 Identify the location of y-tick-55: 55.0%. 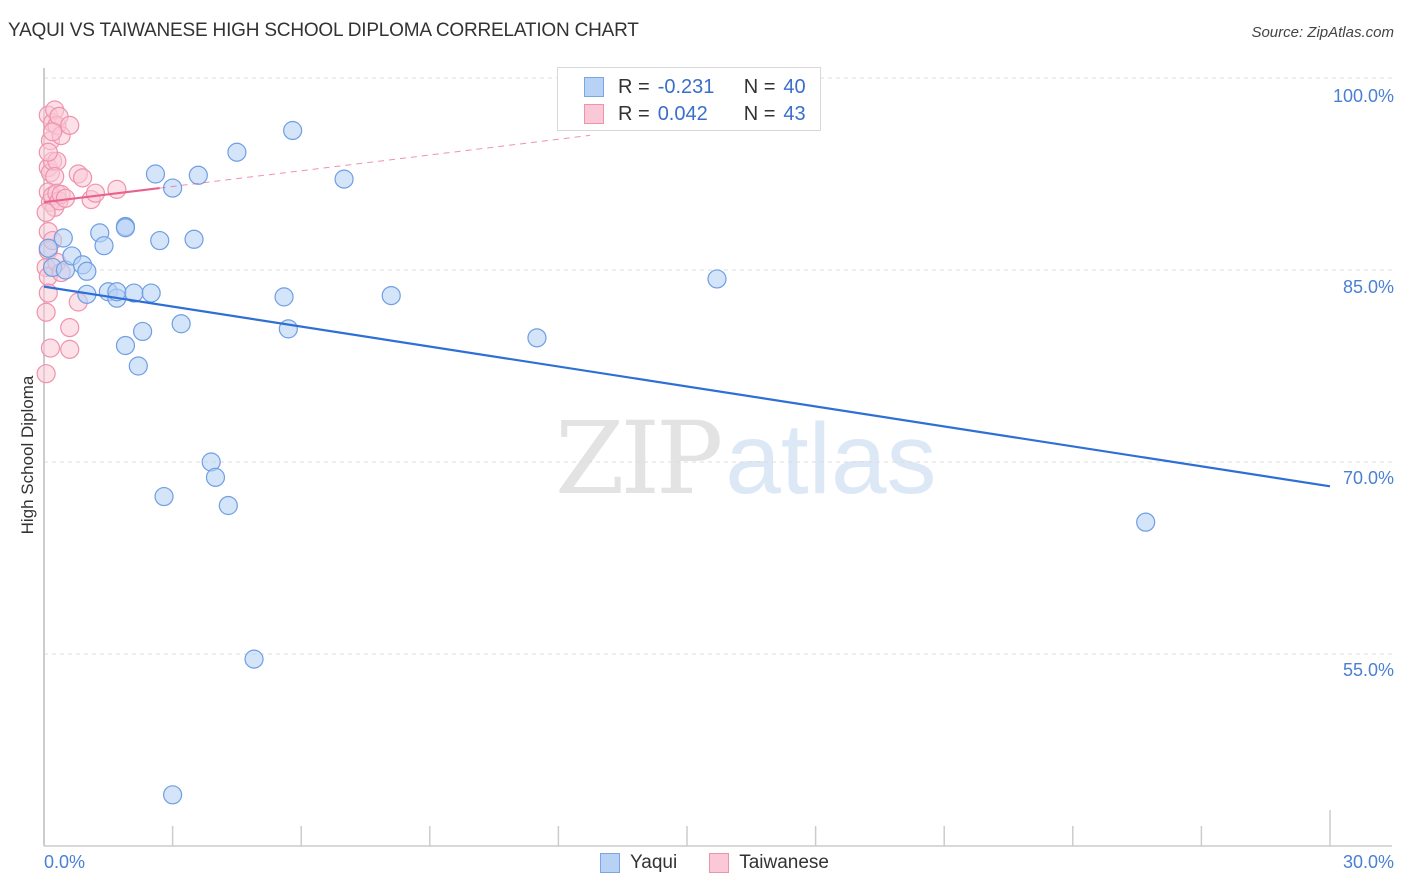
(1368, 670).